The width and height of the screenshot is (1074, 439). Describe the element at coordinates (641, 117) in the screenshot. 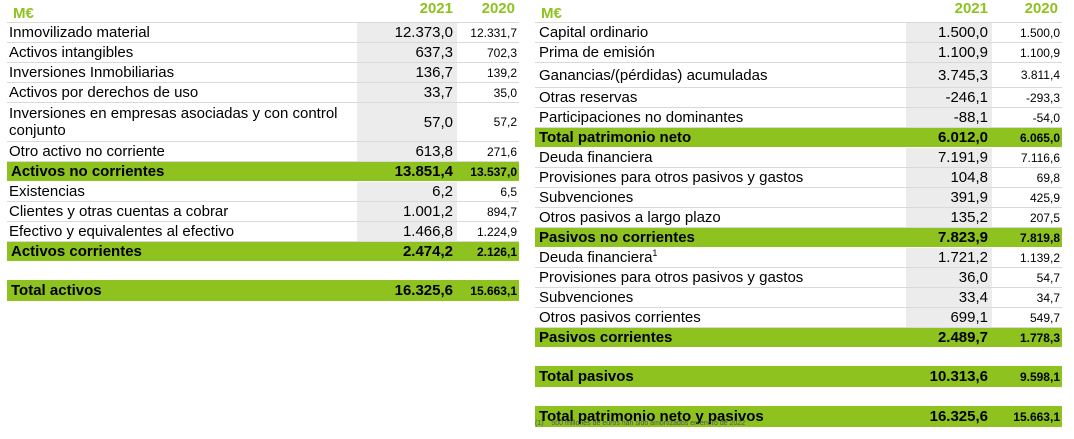

I see `row-label: Participaciones no dominantes` at that location.